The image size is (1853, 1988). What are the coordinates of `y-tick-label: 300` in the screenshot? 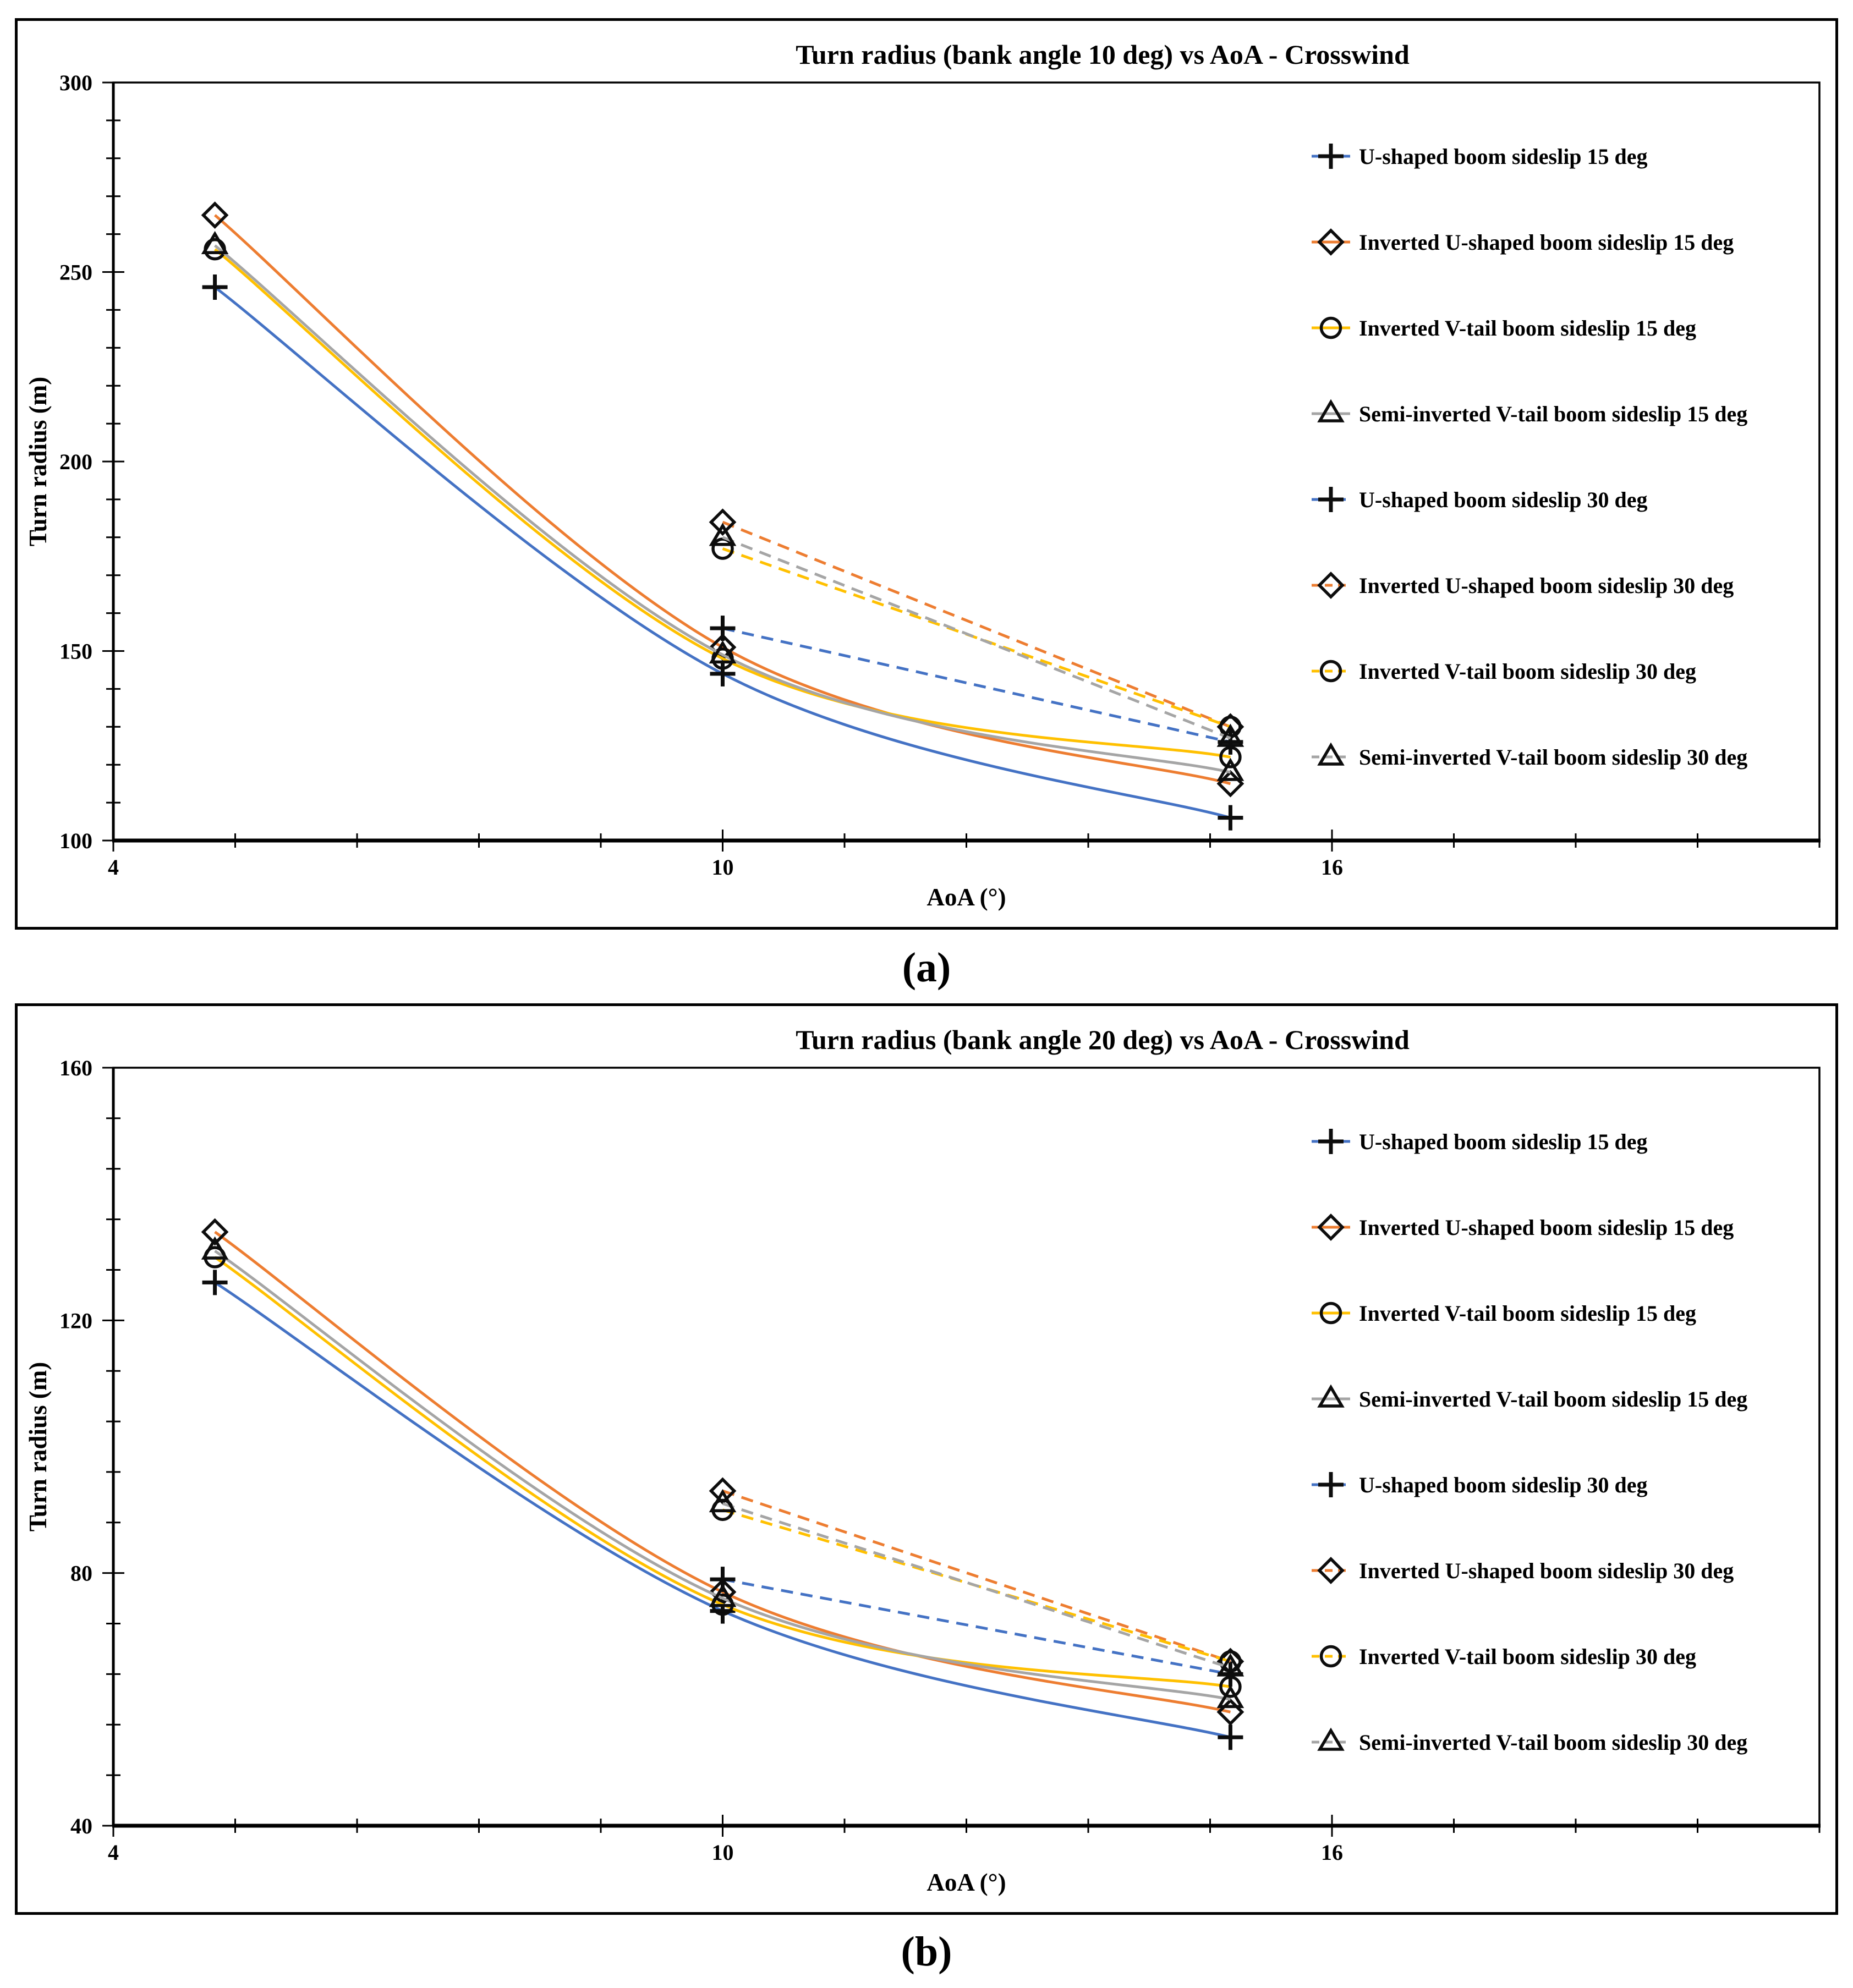 It's located at (75, 83).